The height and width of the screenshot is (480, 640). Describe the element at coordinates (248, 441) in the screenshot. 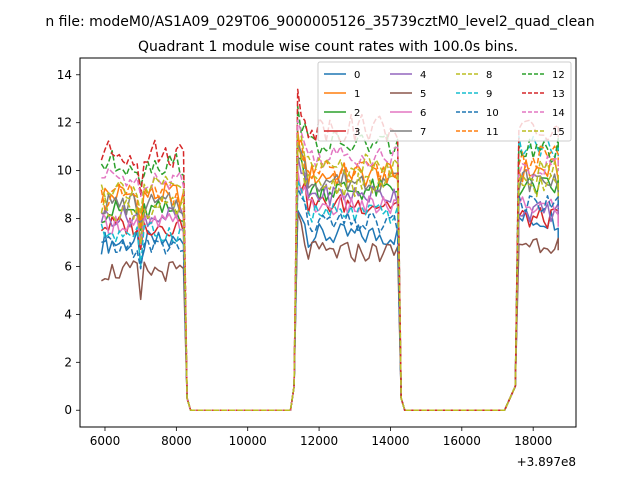

I see `x-tick-label: 10000` at that location.